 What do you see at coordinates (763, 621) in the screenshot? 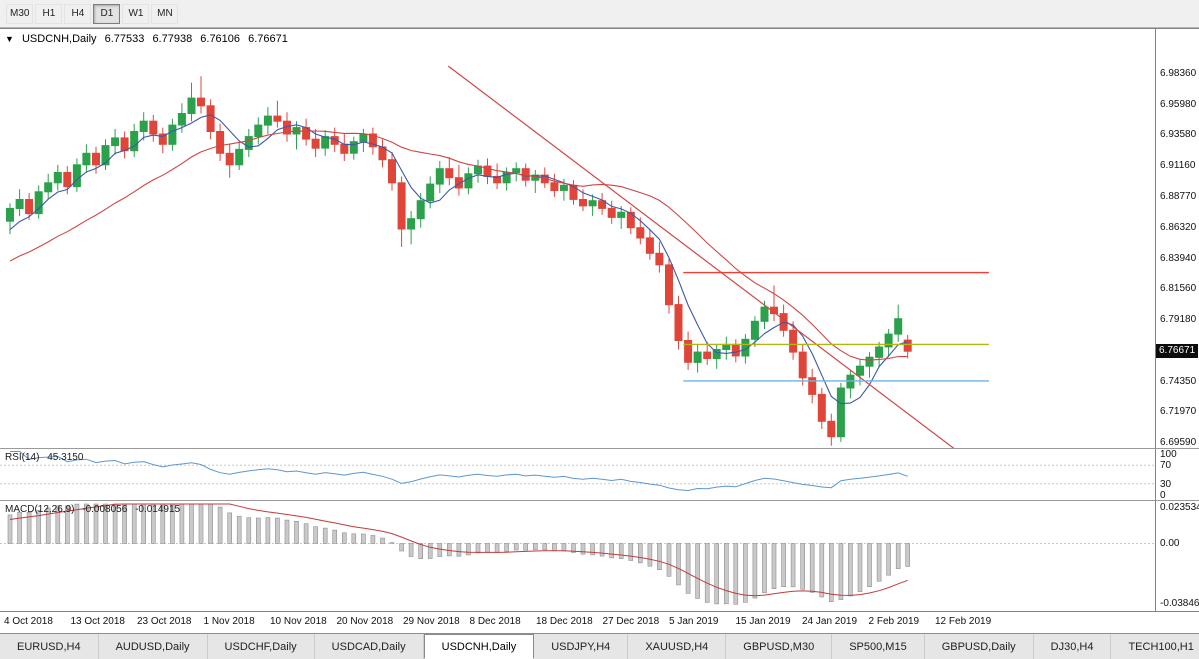
I see `date-axis-label: 15 Jan 2019` at bounding box center [763, 621].